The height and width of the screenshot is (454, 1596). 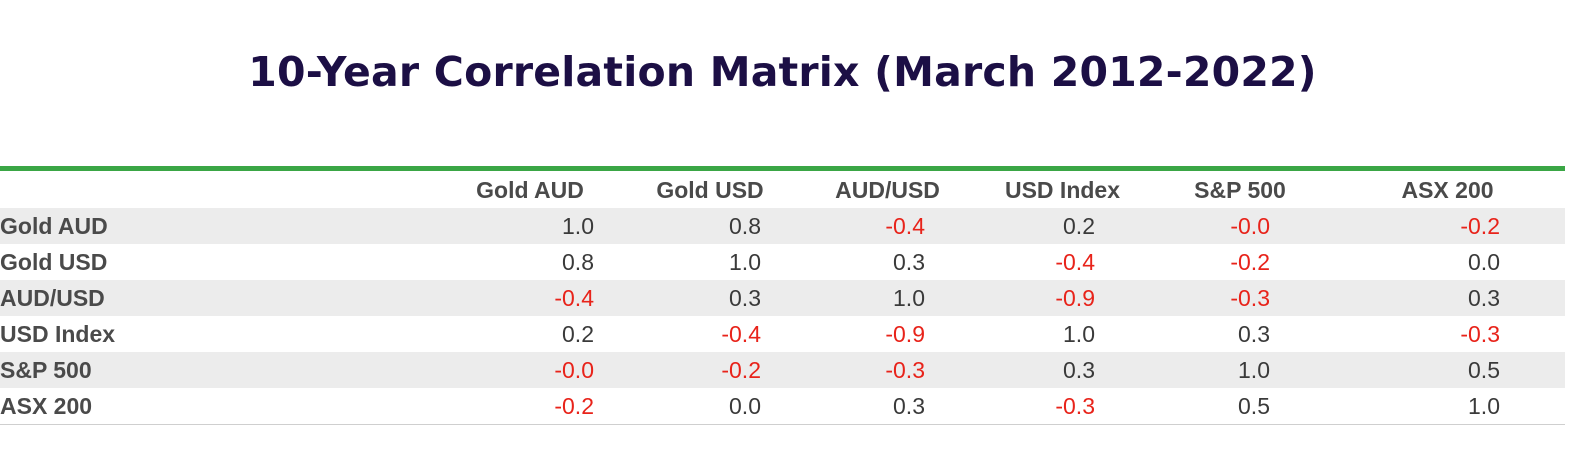 I want to click on header-rule, so click(x=782, y=168).